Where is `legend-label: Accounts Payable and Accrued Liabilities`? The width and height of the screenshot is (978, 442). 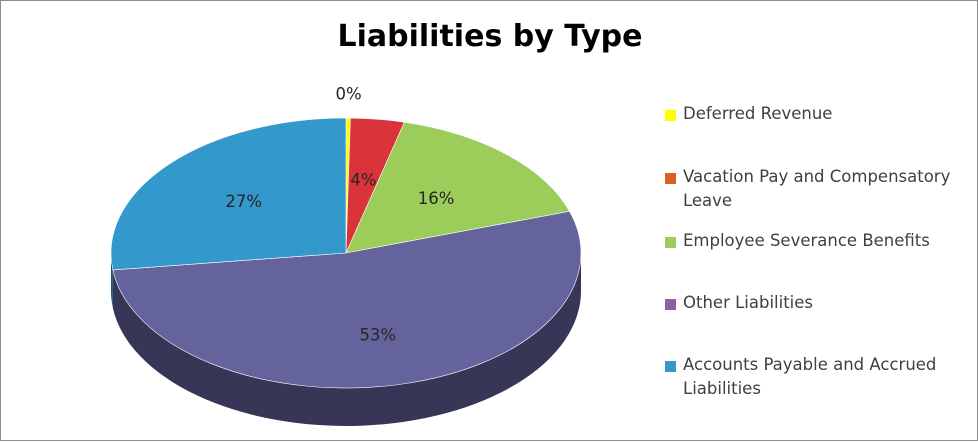 legend-label: Accounts Payable and Accrued Liabilities is located at coordinates (810, 376).